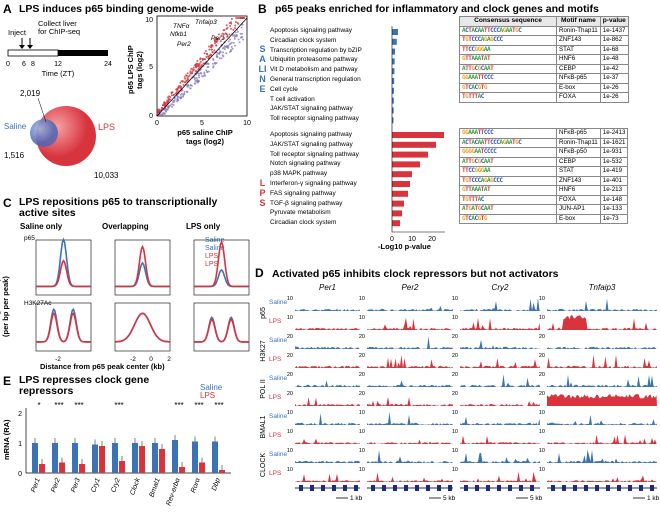 This screenshot has width=660, height=512. Describe the element at coordinates (578, 59) in the screenshot. I see `motif-name: HNF6` at that location.